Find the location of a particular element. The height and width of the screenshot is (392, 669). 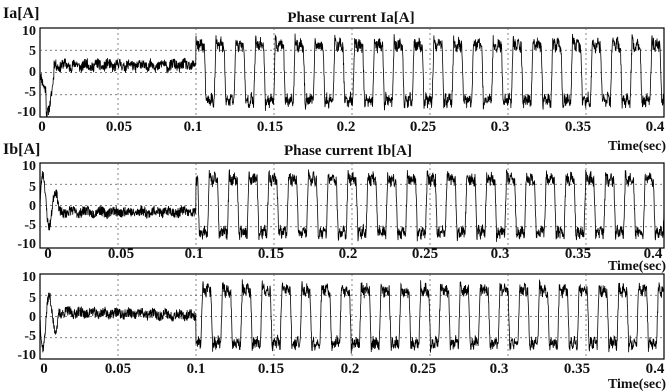

y-axis-label: Ia[A] is located at coordinates (21, 13).